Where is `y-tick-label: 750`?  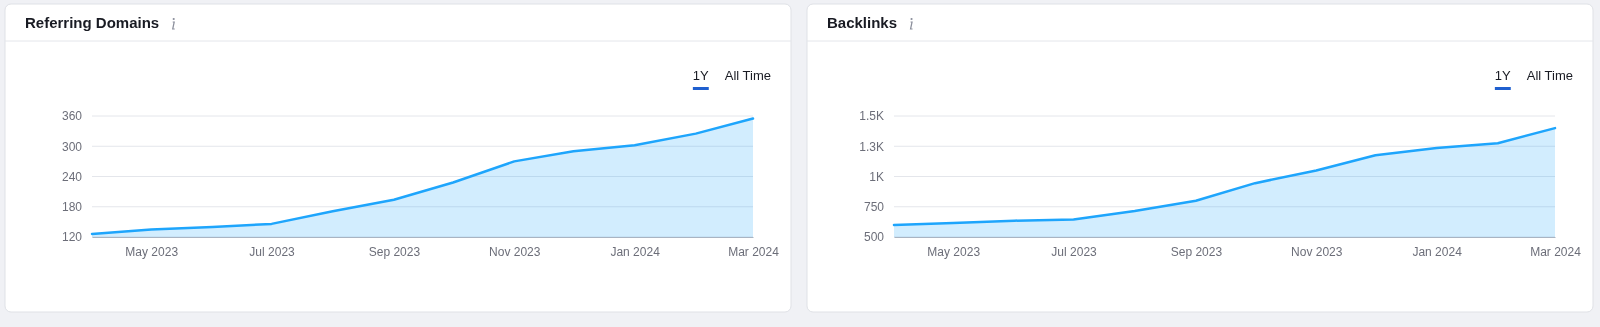 y-tick-label: 750 is located at coordinates (874, 207).